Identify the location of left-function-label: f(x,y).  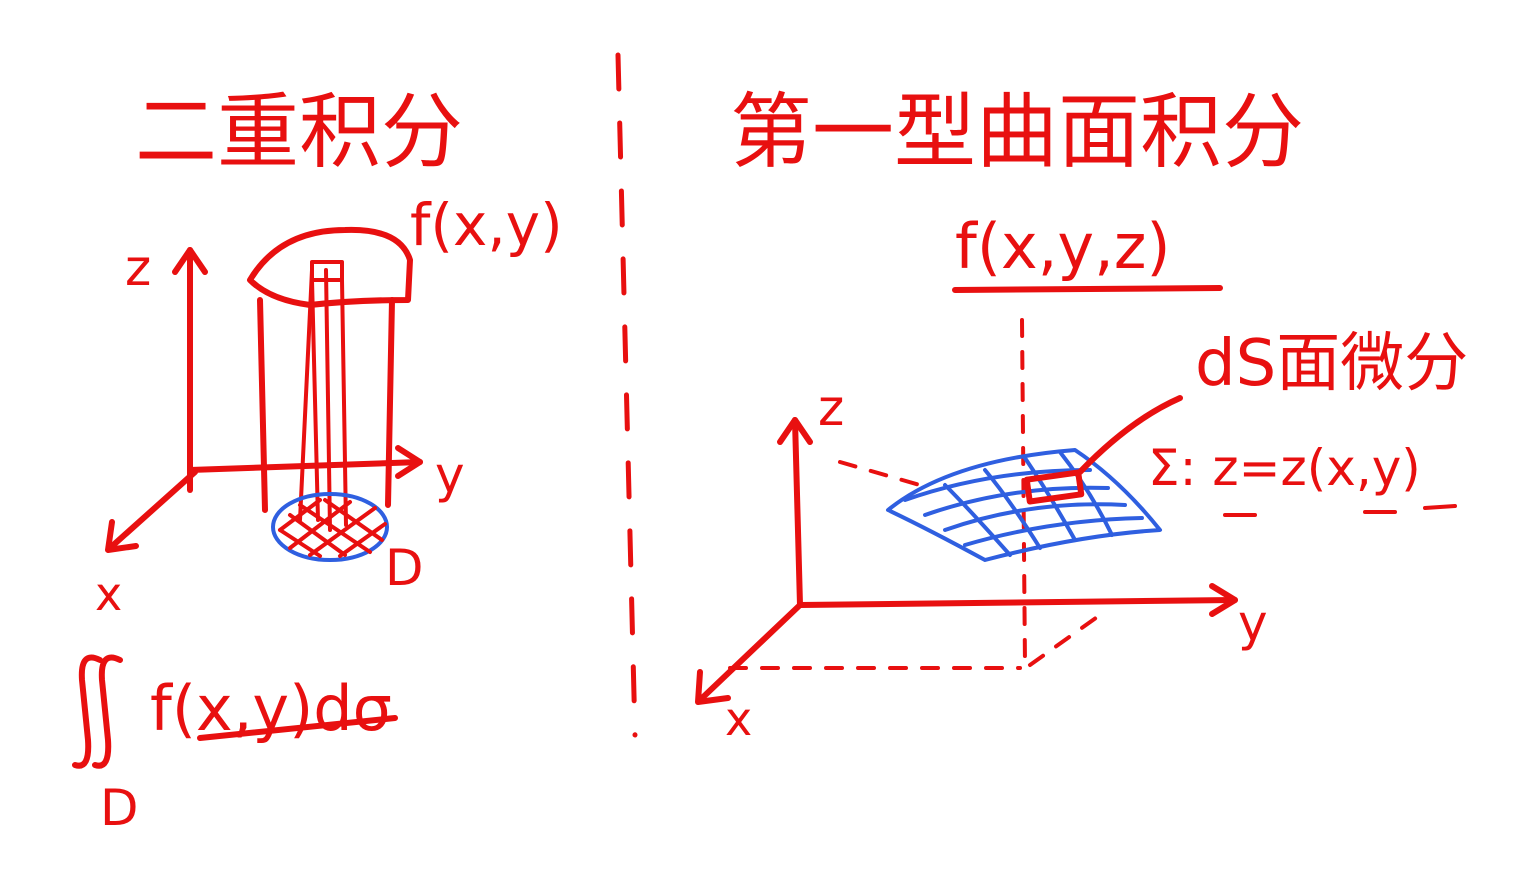
(486, 225).